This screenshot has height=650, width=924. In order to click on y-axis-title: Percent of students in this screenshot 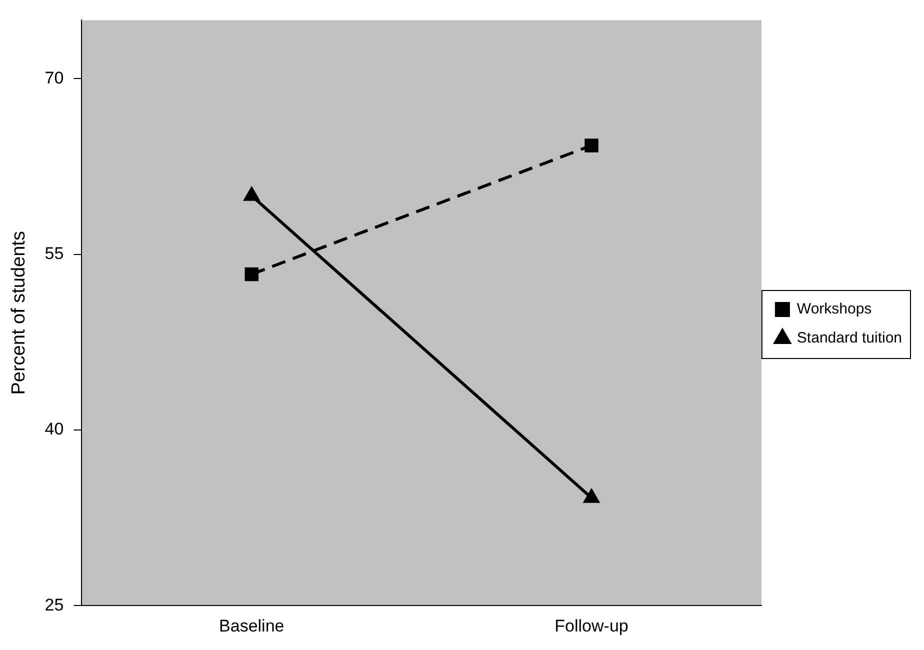, I will do `click(19, 313)`.